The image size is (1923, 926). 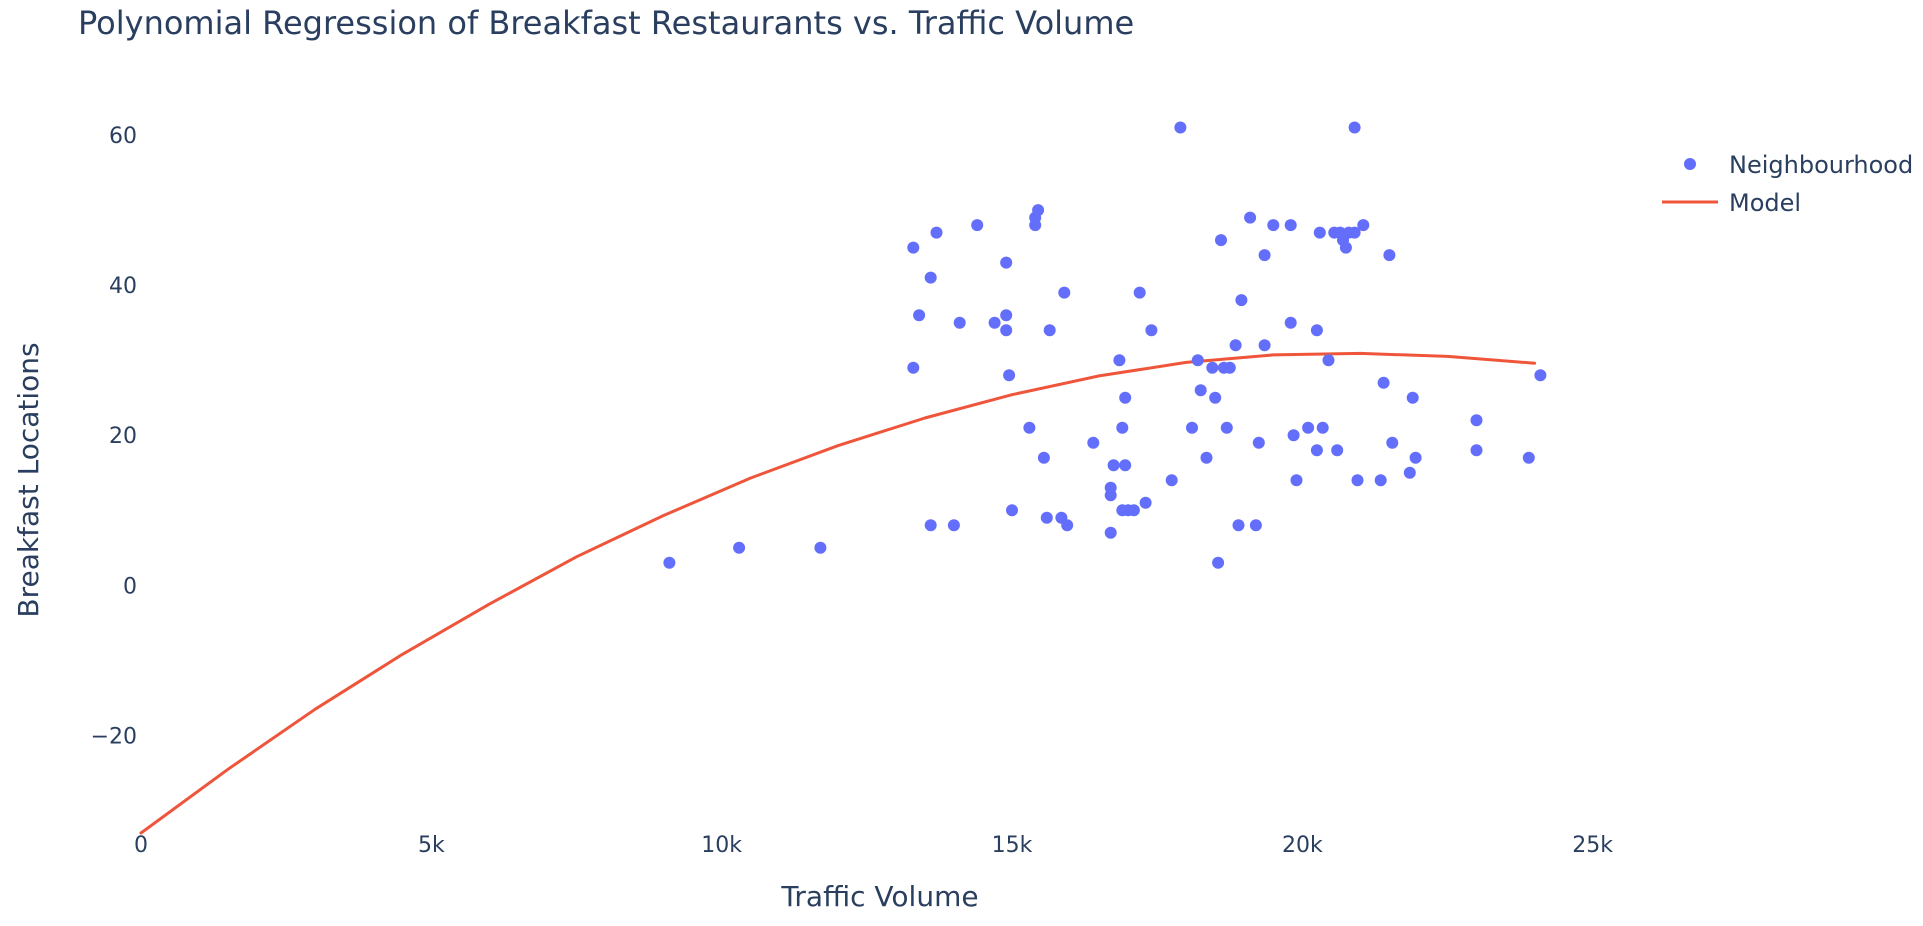 I want to click on legend-label-model: Model, so click(x=1765, y=203).